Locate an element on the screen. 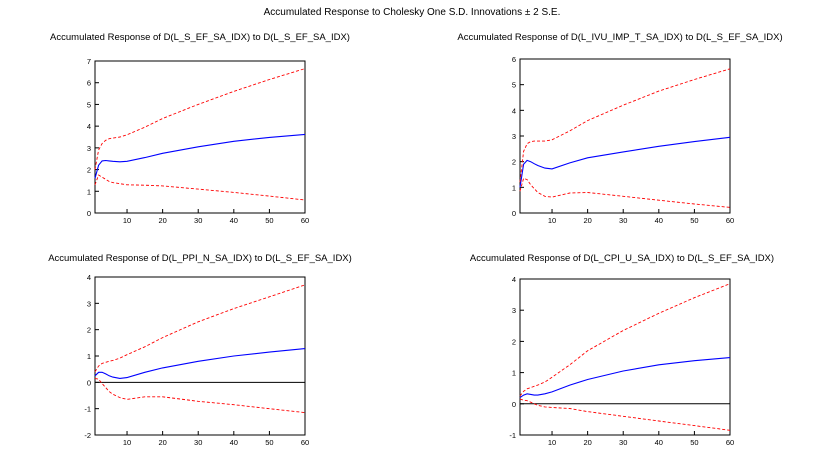  y-tick-label: -2 is located at coordinates (87, 435).